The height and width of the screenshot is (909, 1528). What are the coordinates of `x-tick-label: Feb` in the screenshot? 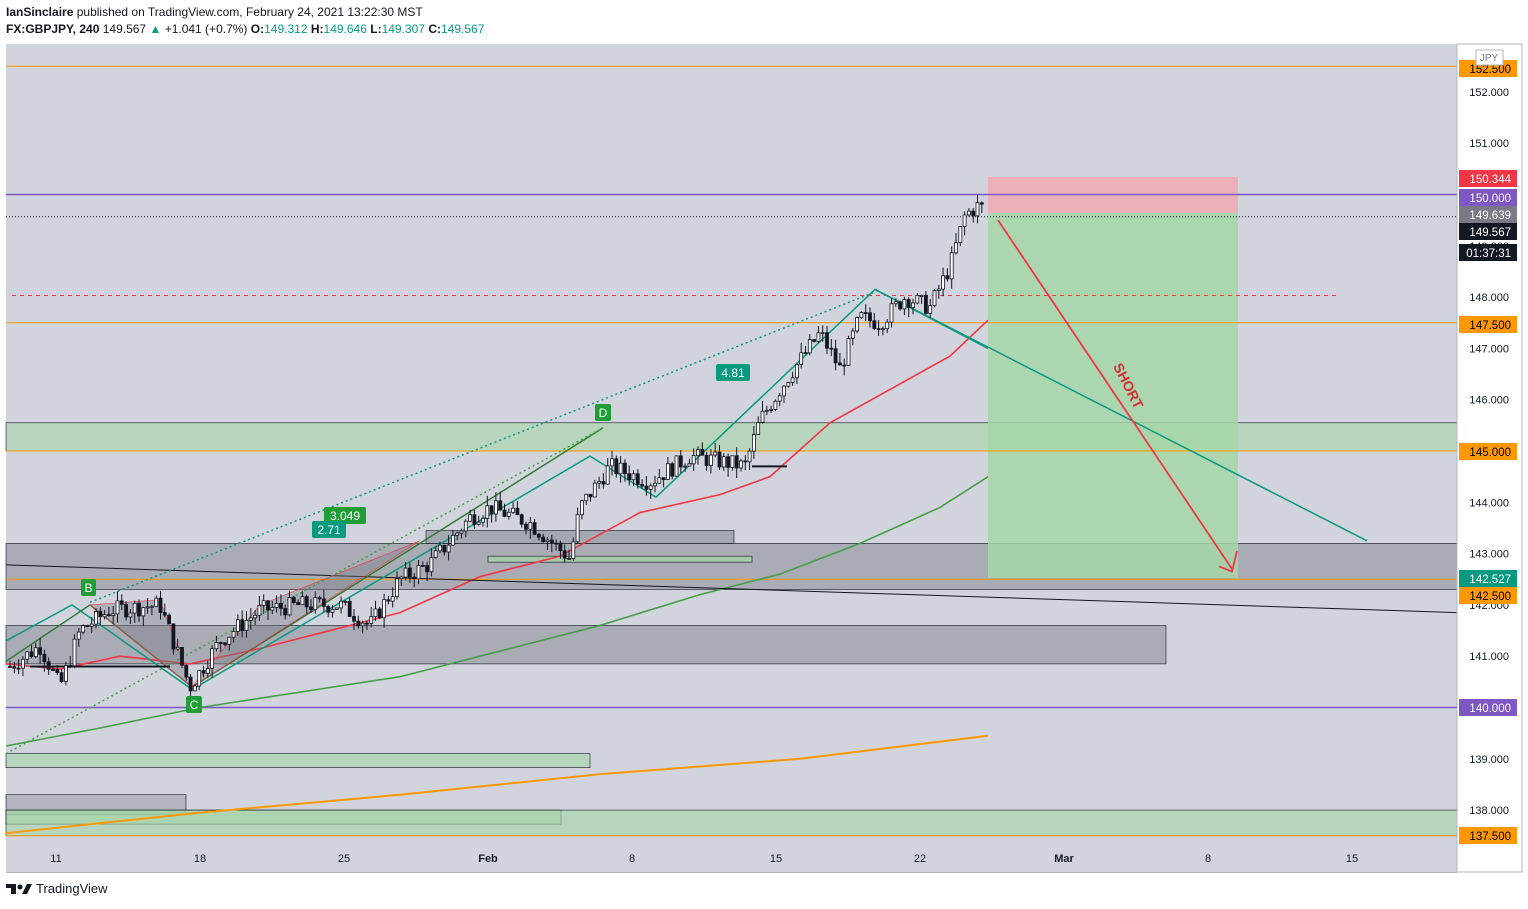 It's located at (488, 859).